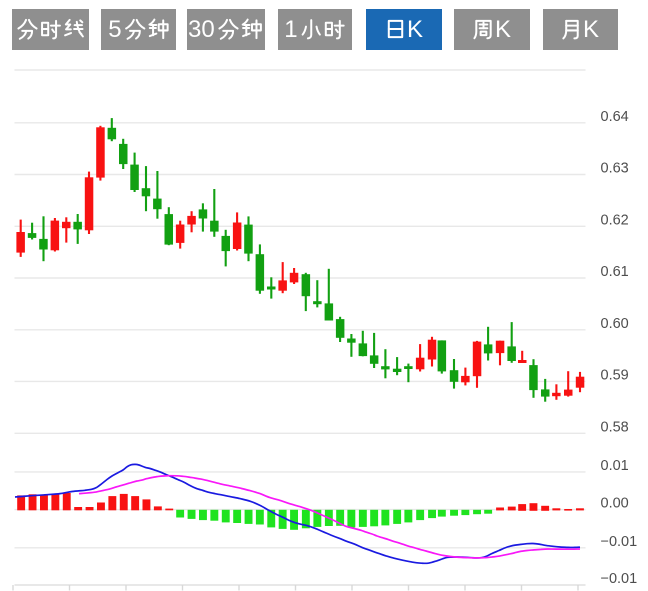 Image resolution: width=648 pixels, height=591 pixels. Describe the element at coordinates (615, 169) in the screenshot. I see `svg-text: 0.63` at that location.